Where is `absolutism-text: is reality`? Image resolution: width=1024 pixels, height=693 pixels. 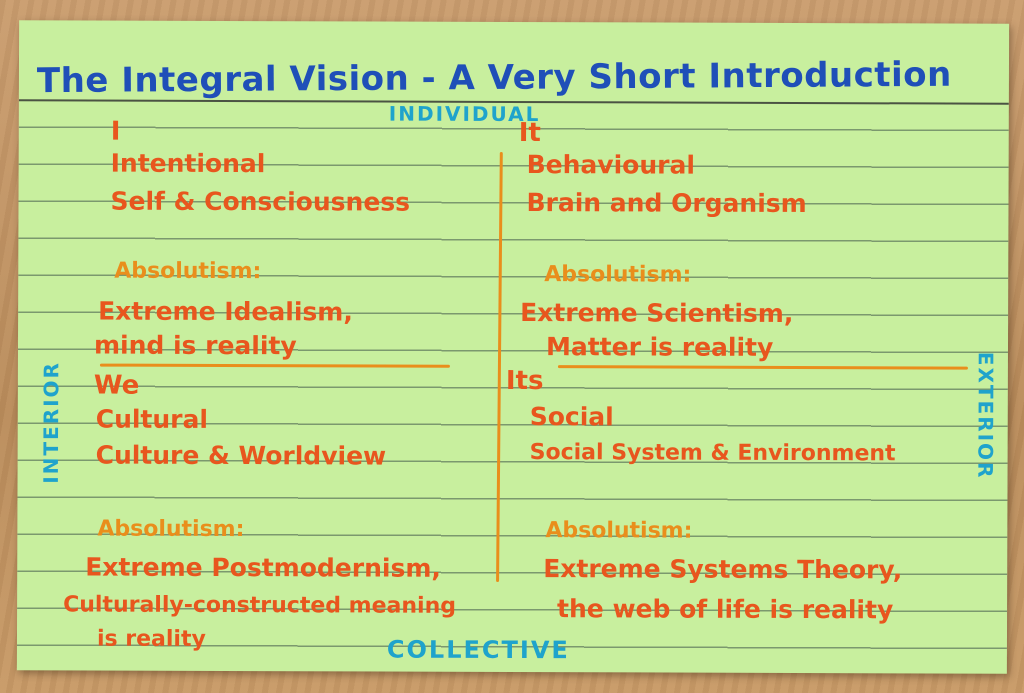
absolutism-text: is reality is located at coordinates (151, 639).